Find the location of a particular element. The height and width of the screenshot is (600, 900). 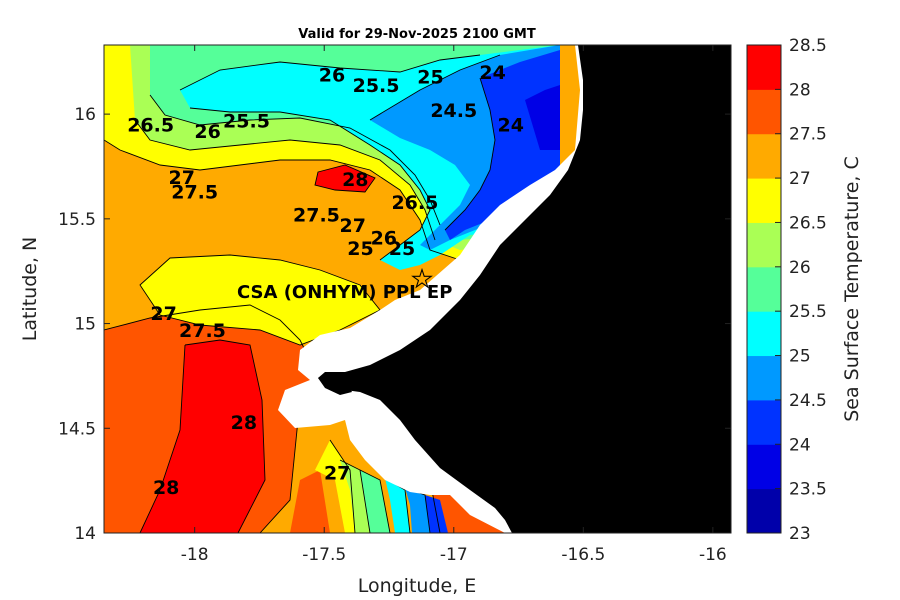

colorbar-tick-label: 27.5 is located at coordinates (808, 135).